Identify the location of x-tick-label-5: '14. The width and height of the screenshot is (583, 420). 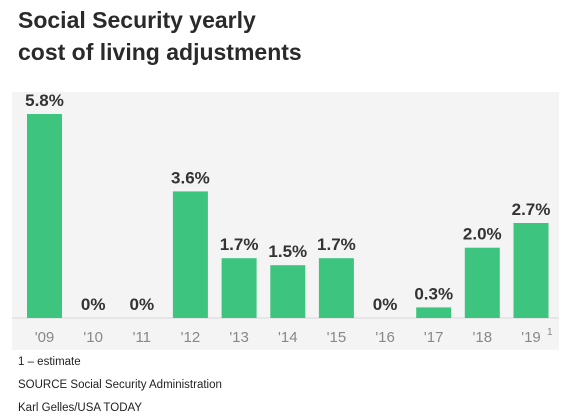
(288, 337).